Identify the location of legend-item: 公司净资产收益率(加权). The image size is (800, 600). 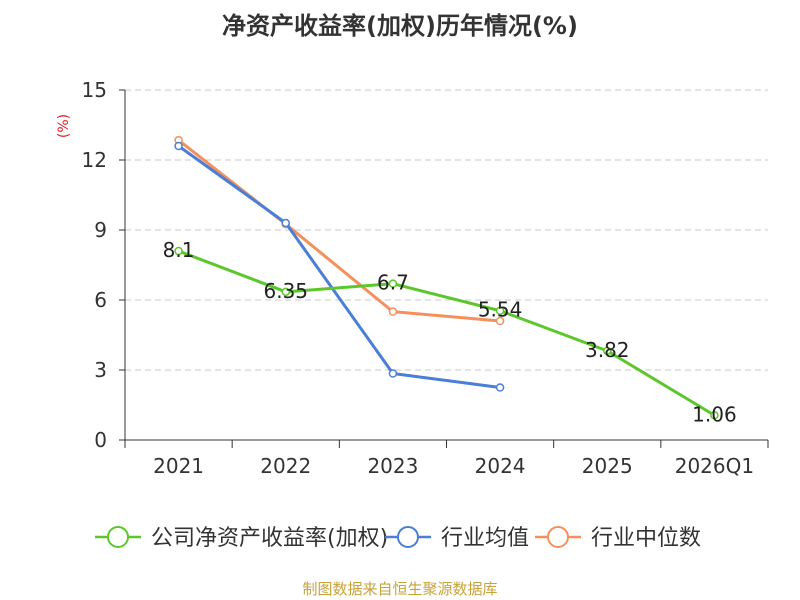
(241, 538).